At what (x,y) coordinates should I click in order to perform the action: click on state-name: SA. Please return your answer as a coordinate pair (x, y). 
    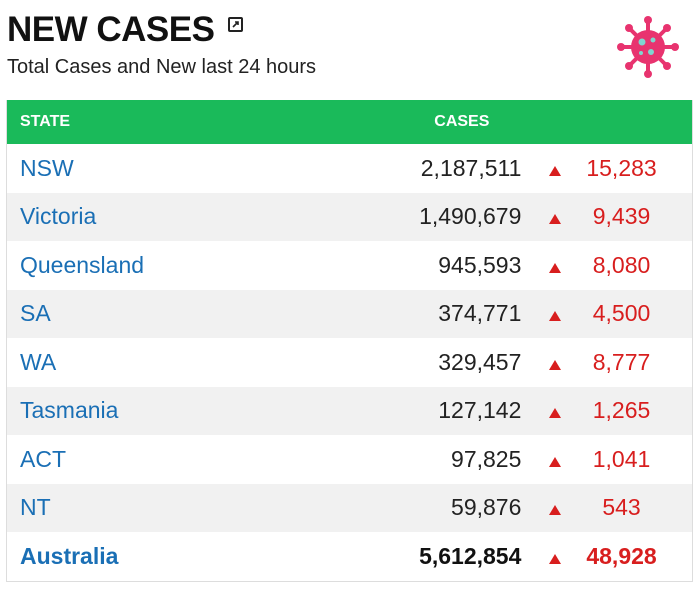
    Looking at the image, I should click on (35, 313).